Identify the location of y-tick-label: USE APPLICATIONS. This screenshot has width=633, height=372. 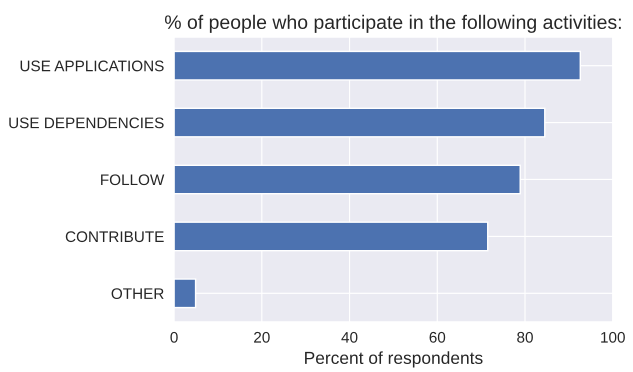
(92, 66).